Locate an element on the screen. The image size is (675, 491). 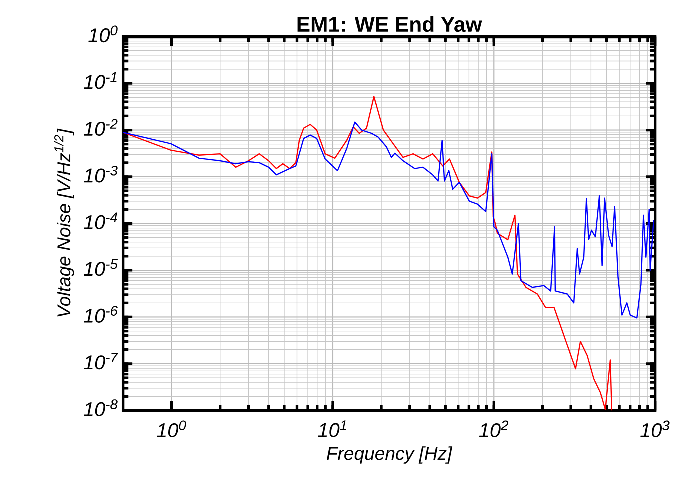
y-tick-label: 10$^{-4}$ is located at coordinates (101, 221).